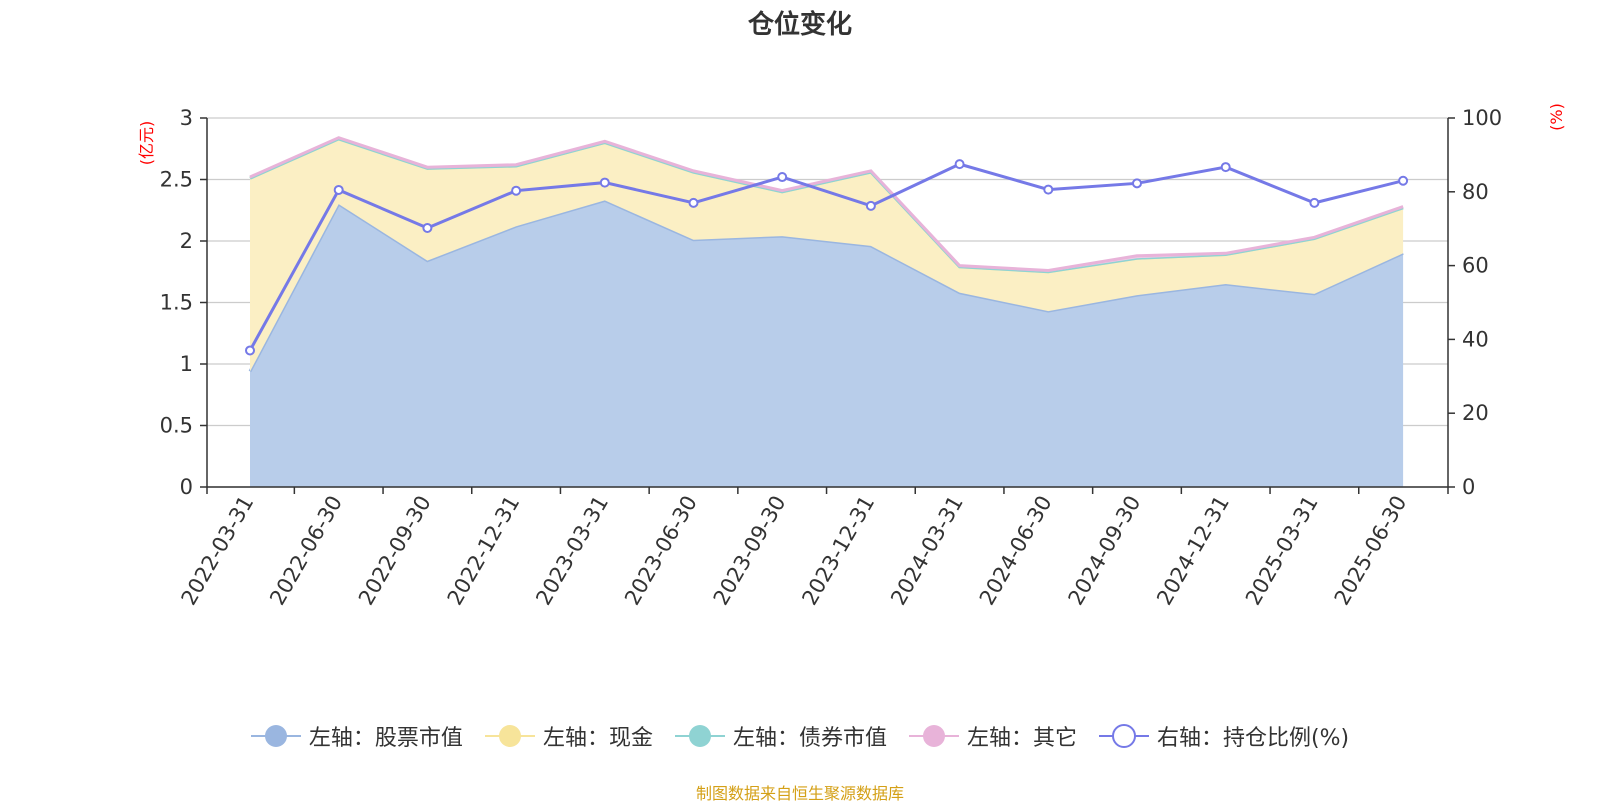 The height and width of the screenshot is (804, 1600). I want to click on legend-item: 左轴：现金, so click(568, 736).